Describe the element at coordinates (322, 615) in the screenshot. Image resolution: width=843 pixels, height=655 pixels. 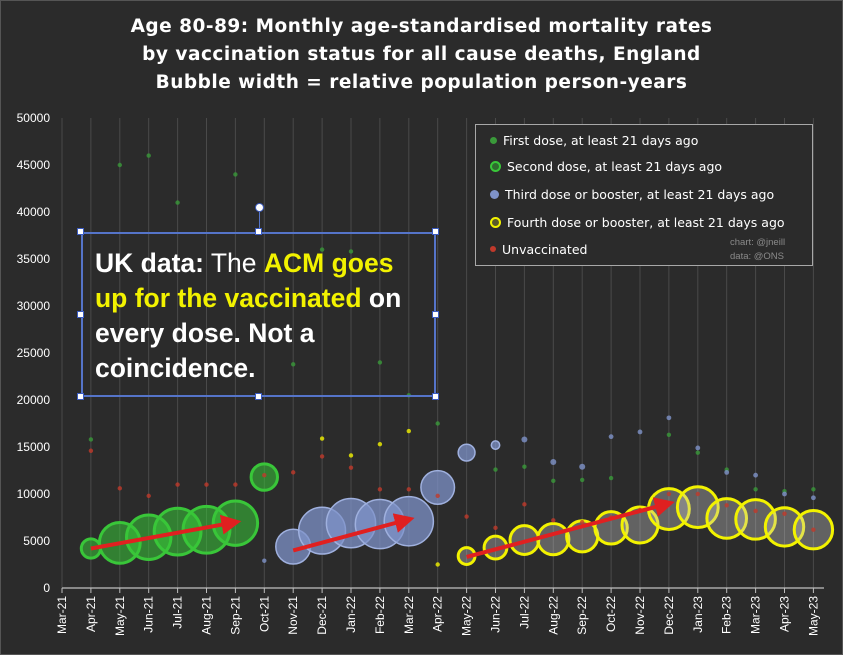
I see `x-tick-label: Dec-21` at that location.